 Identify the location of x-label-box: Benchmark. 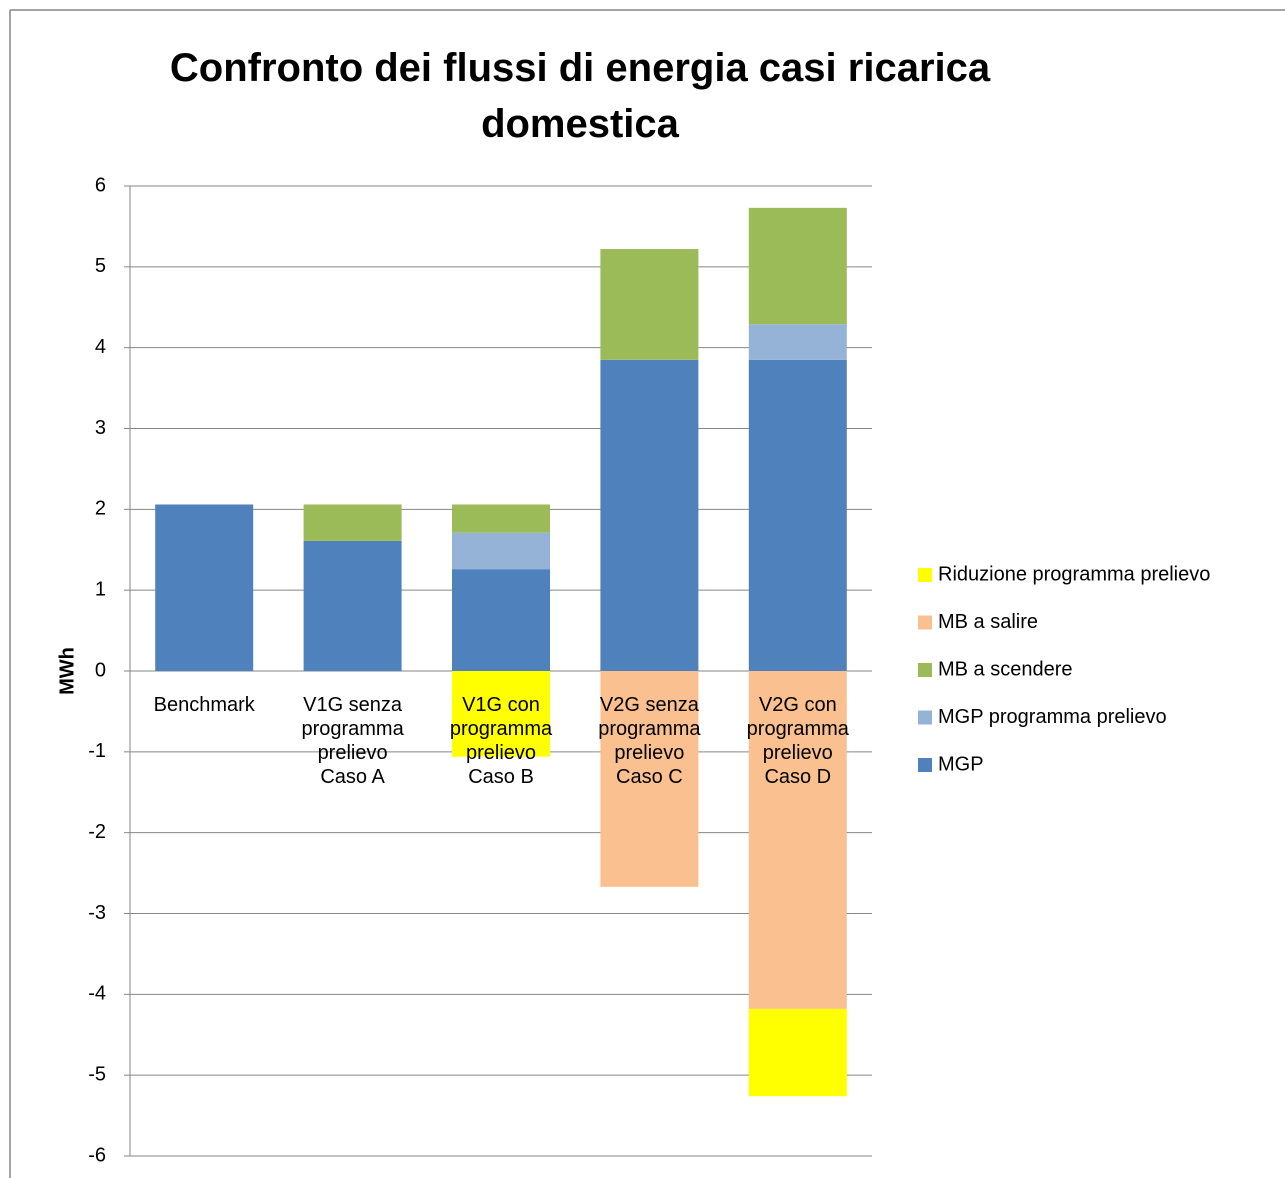
(204, 705).